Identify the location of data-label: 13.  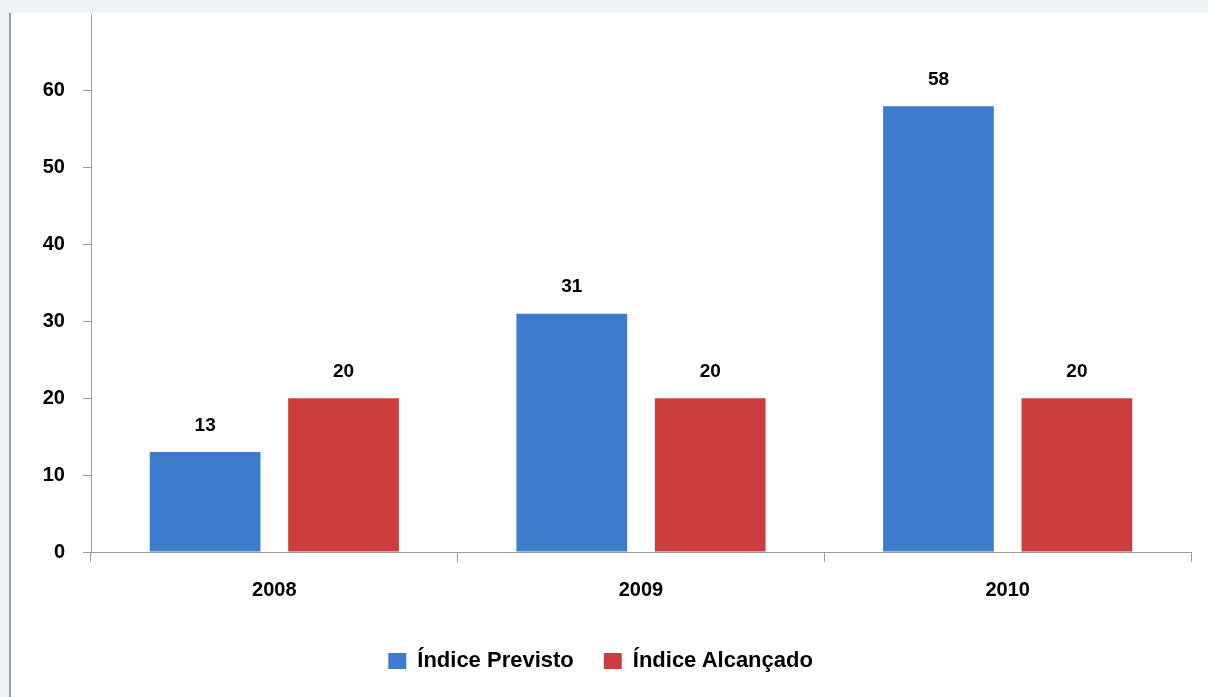
(205, 424).